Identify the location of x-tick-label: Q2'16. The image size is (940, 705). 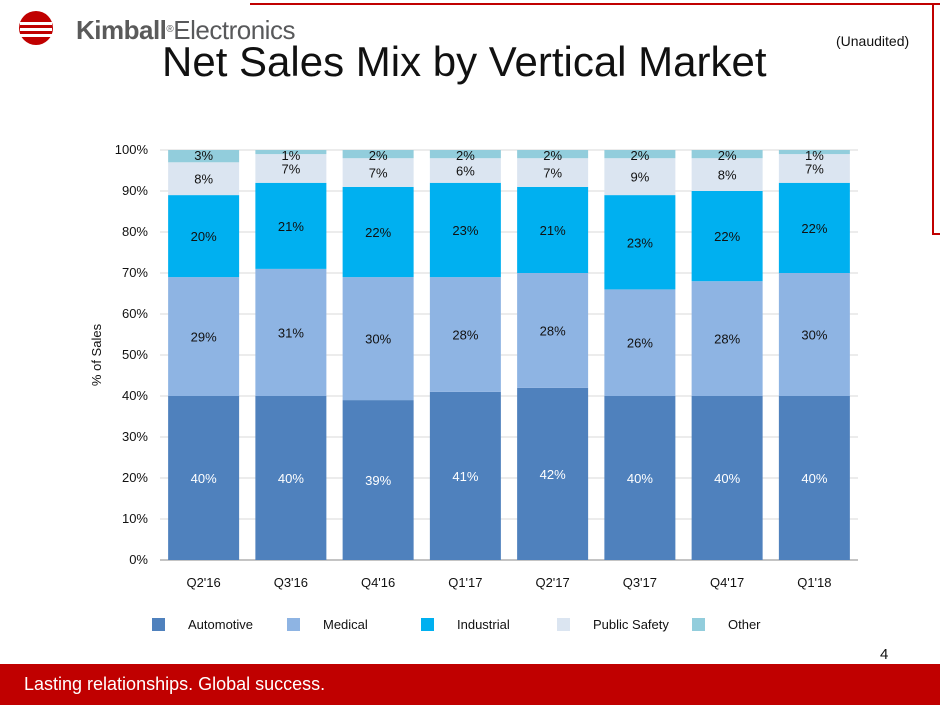
(203, 582).